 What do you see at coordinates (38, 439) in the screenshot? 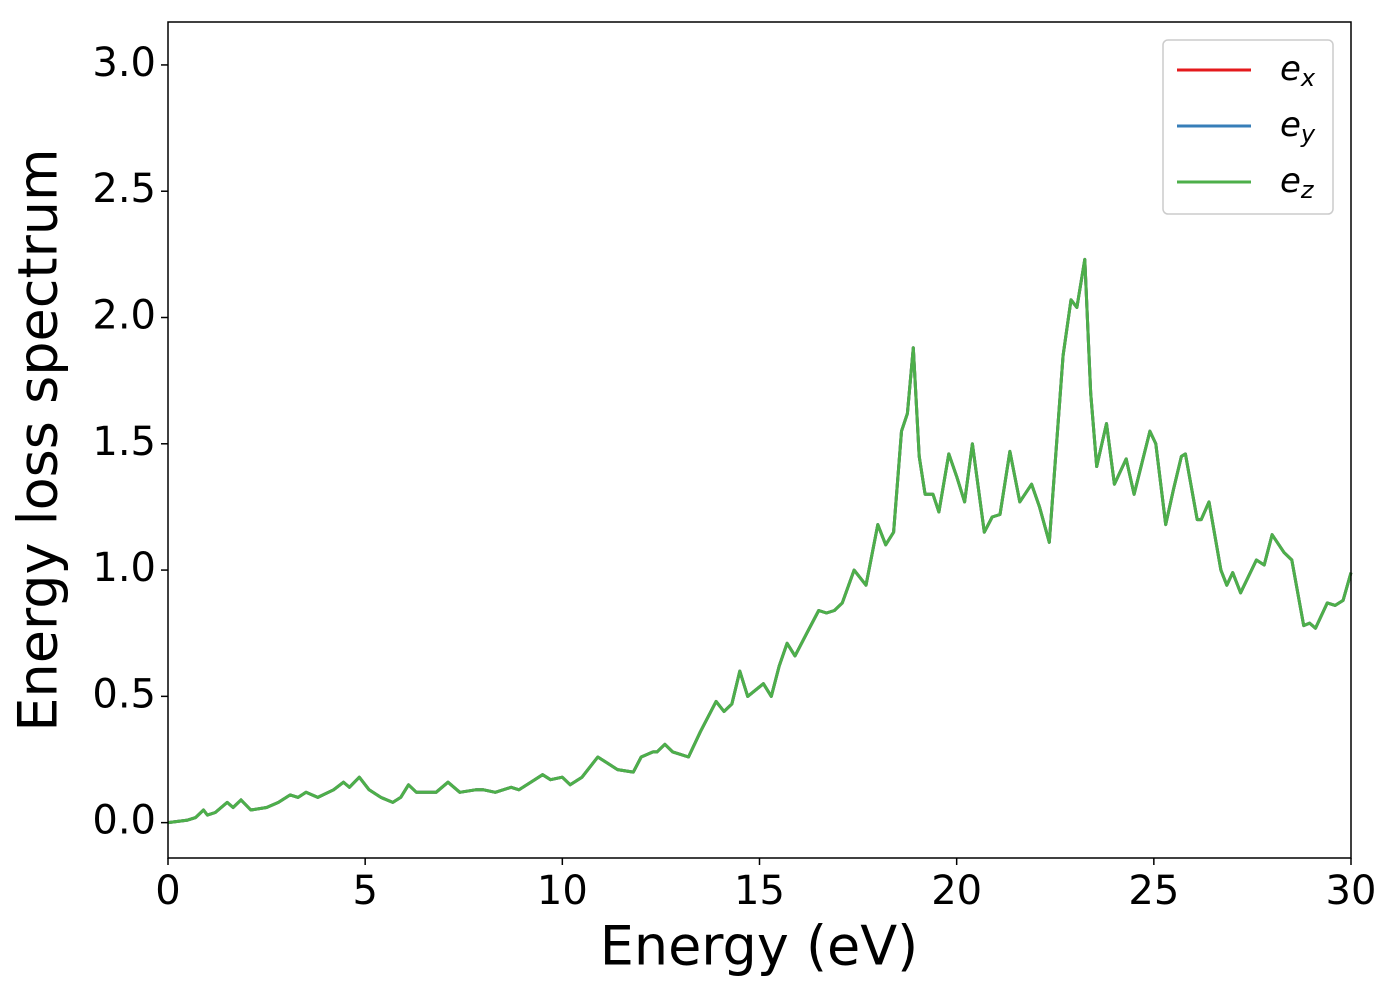
I see `y-axis-label: Energy loss spectrum` at bounding box center [38, 439].